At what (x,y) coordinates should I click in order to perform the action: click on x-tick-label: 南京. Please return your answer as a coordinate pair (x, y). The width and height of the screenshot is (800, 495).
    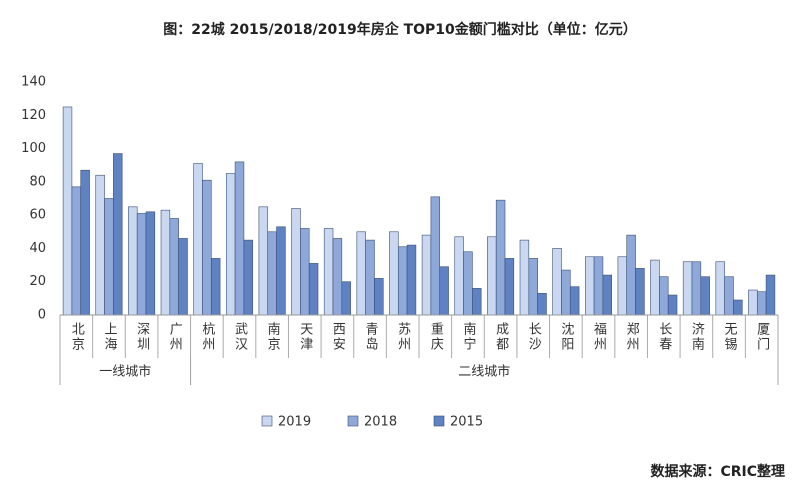
    Looking at the image, I should click on (273, 336).